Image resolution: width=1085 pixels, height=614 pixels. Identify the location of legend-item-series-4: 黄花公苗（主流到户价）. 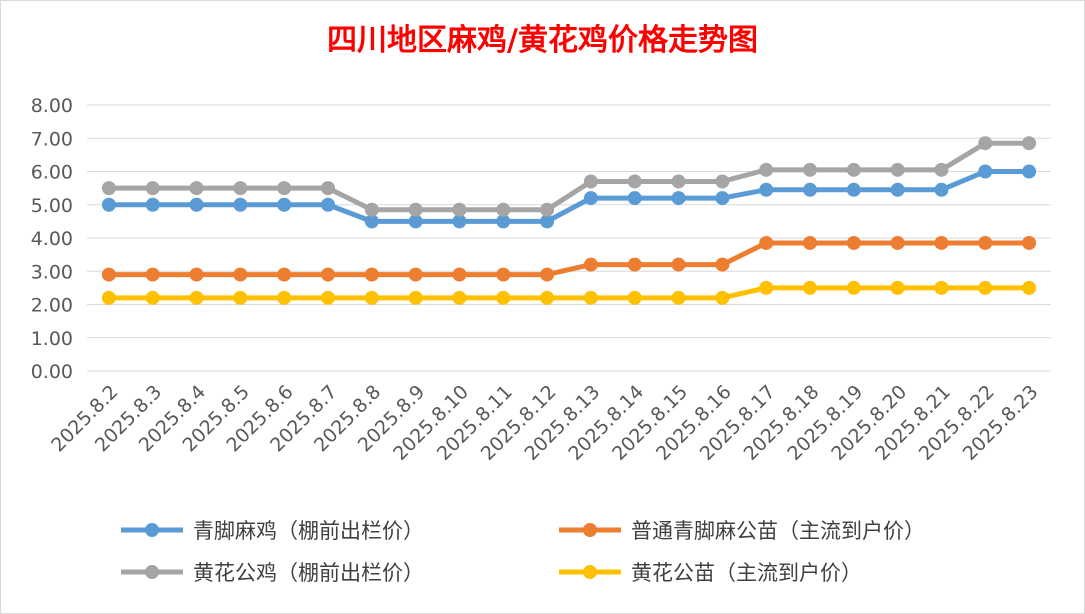
(709, 572).